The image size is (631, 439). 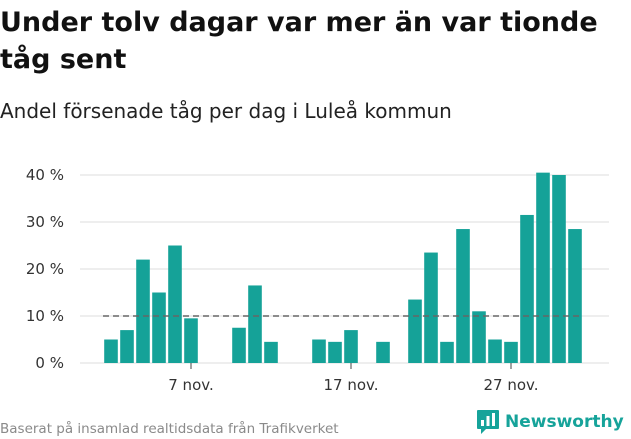 I want to click on y-tick-label: 40 %, so click(x=45, y=175).